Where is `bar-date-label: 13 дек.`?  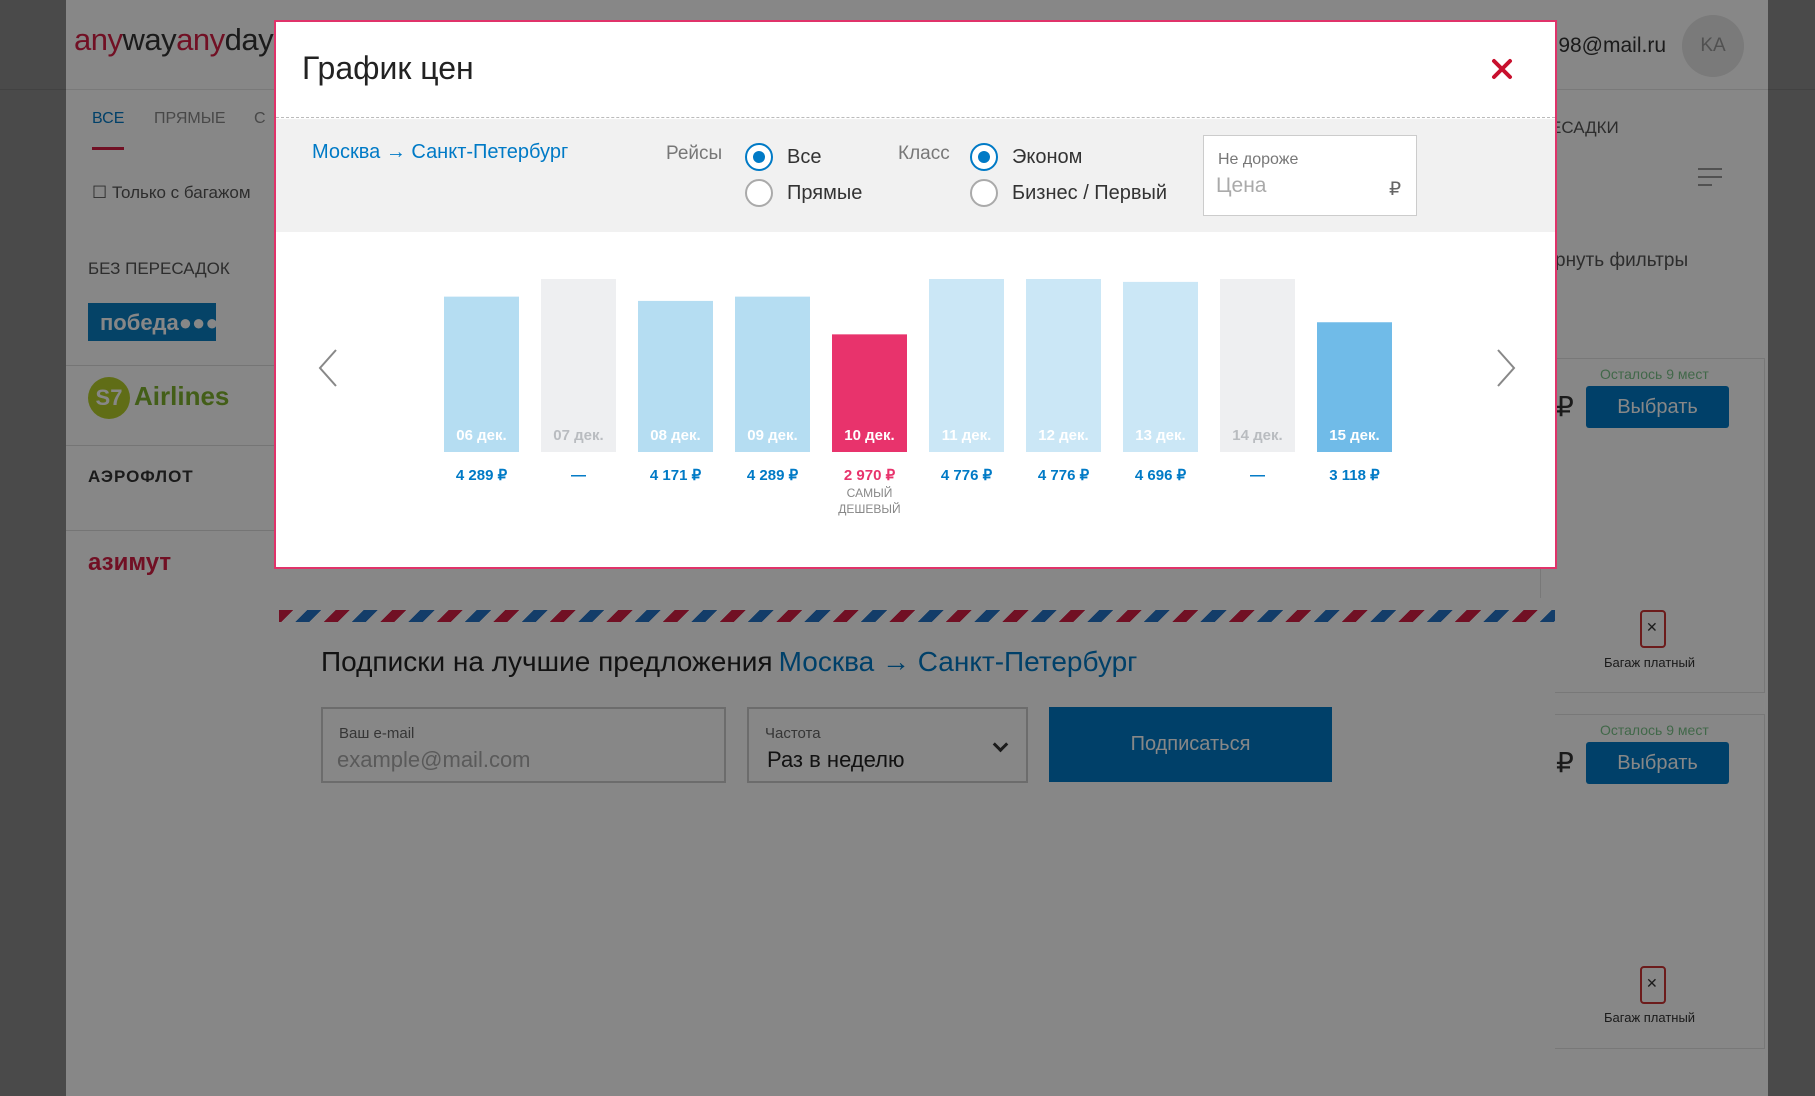 bar-date-label: 13 дек. is located at coordinates (1160, 435).